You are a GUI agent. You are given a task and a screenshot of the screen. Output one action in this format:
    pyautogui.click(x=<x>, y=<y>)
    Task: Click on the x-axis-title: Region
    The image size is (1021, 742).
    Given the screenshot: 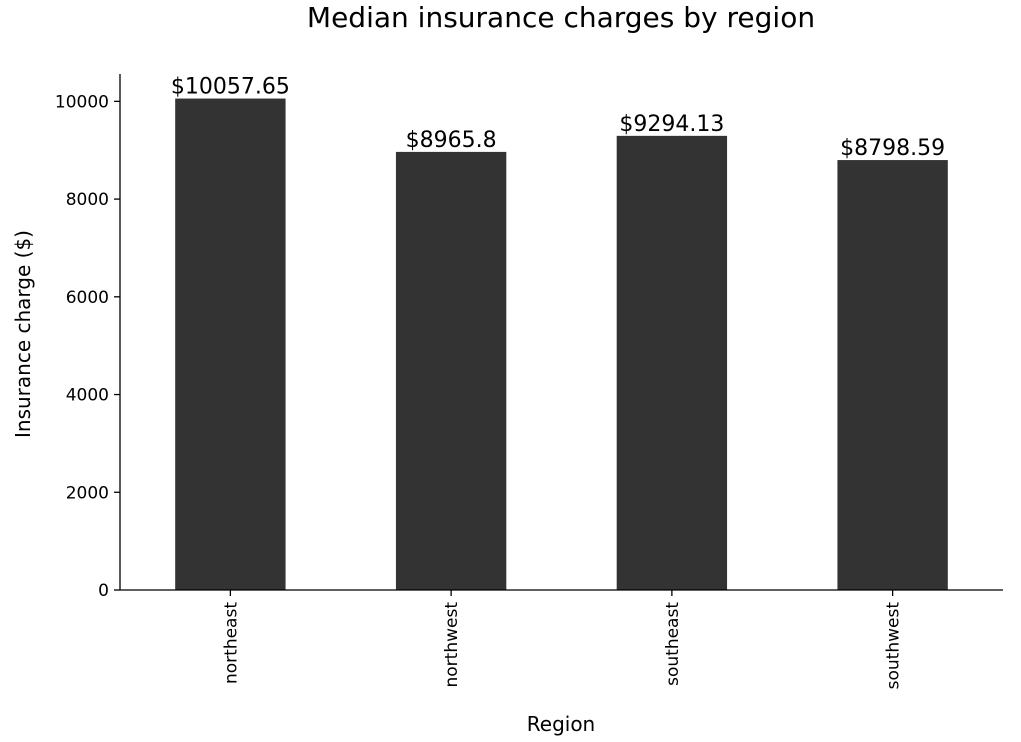 What is the action you would take?
    pyautogui.click(x=561, y=724)
    